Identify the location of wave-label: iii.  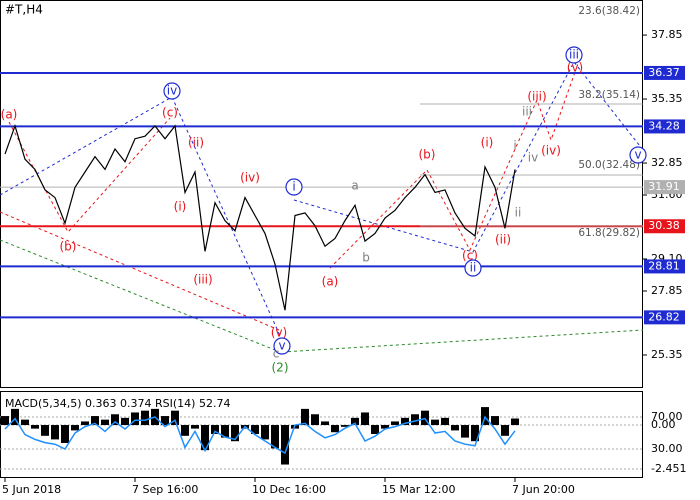
(574, 55).